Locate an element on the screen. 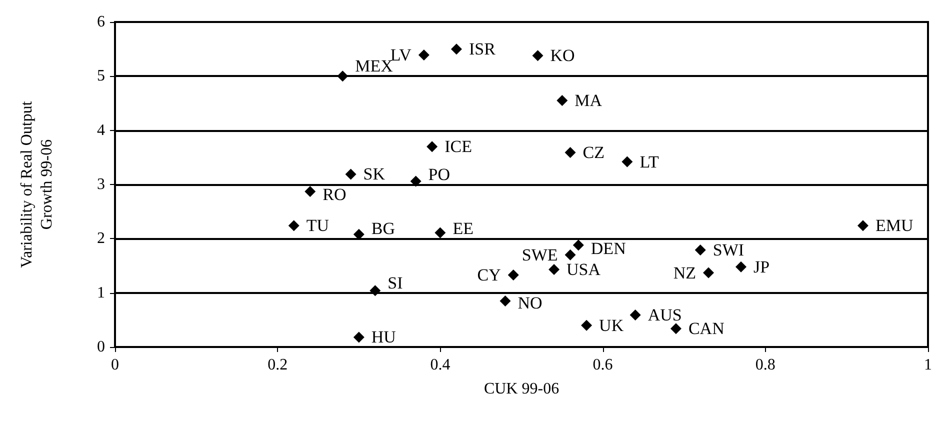 Image resolution: width=935 pixels, height=425 pixels. series-label: ISR is located at coordinates (482, 49).